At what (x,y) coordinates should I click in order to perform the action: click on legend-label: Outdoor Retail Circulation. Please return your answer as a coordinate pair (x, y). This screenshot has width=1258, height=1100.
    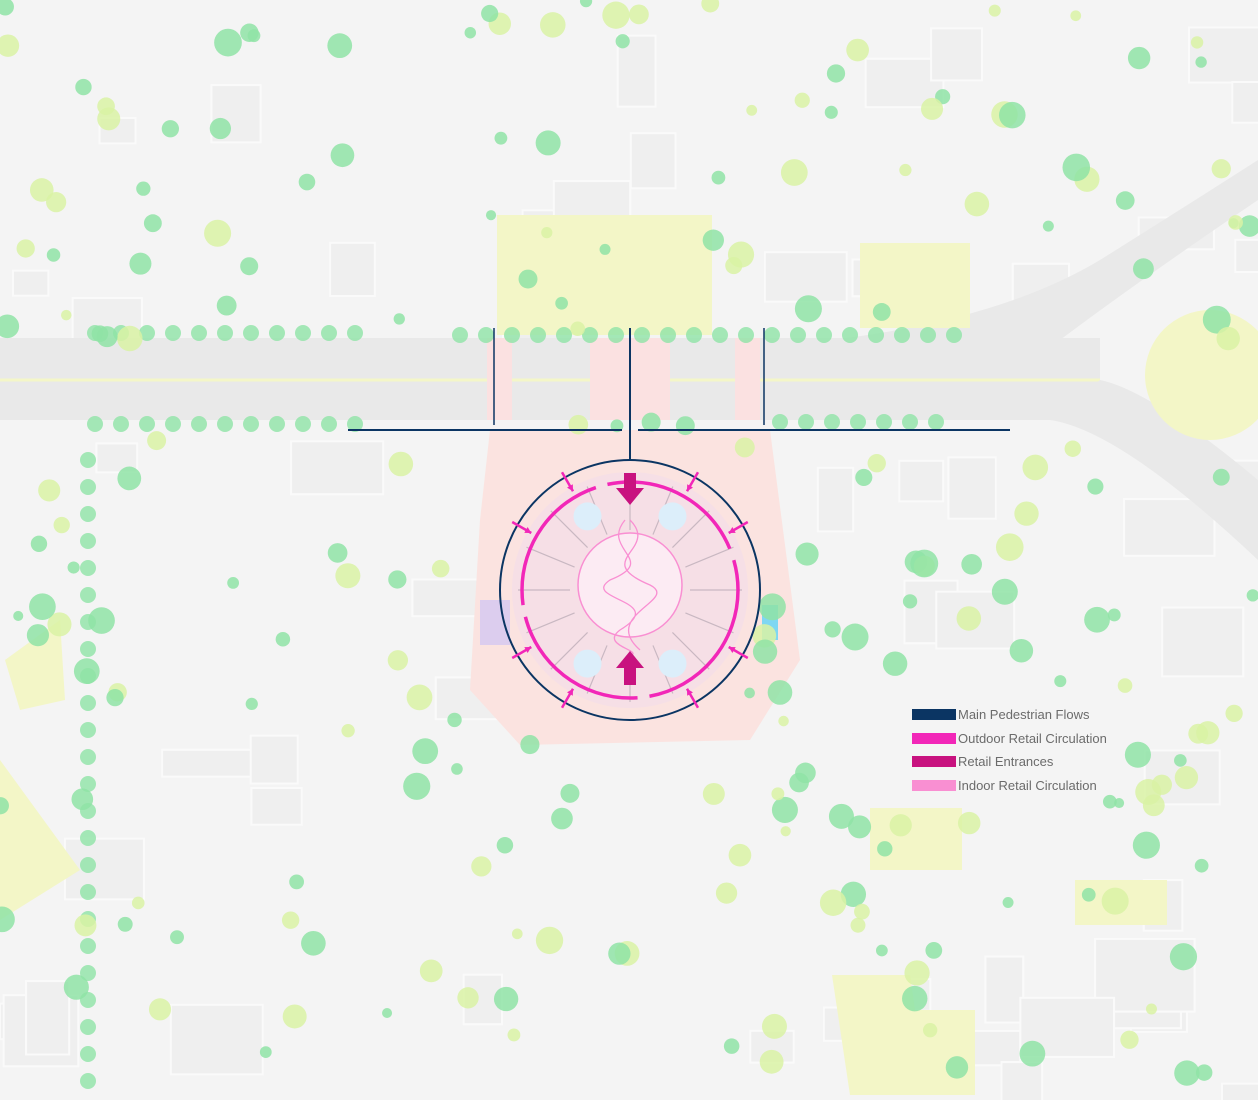
    Looking at the image, I should click on (1032, 738).